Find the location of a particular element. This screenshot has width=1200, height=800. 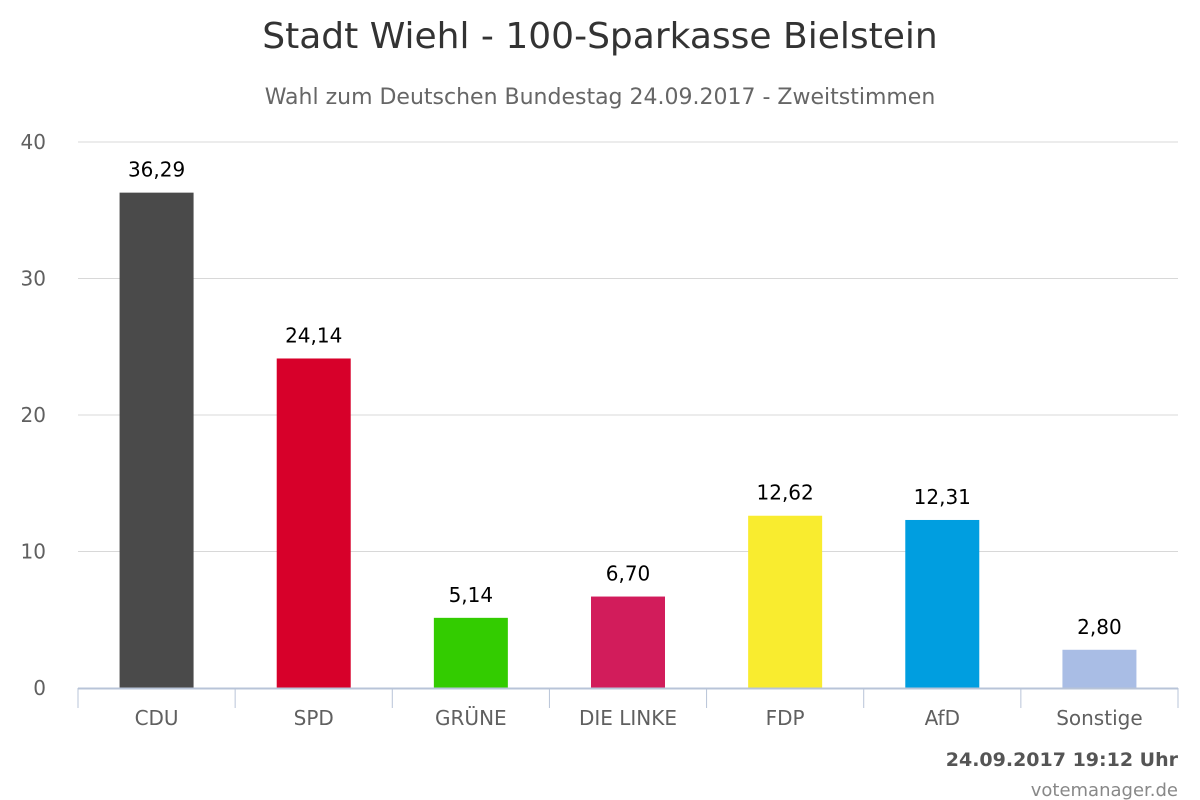

data-label: 6,70 is located at coordinates (628, 574).